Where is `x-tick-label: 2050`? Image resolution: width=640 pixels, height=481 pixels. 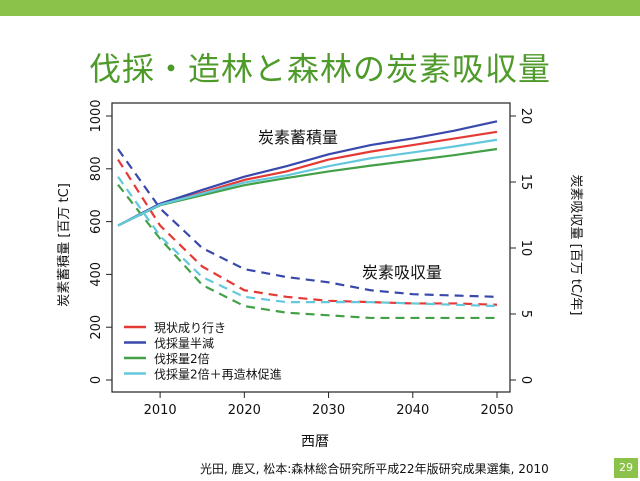 x-tick-label: 2050 is located at coordinates (496, 410).